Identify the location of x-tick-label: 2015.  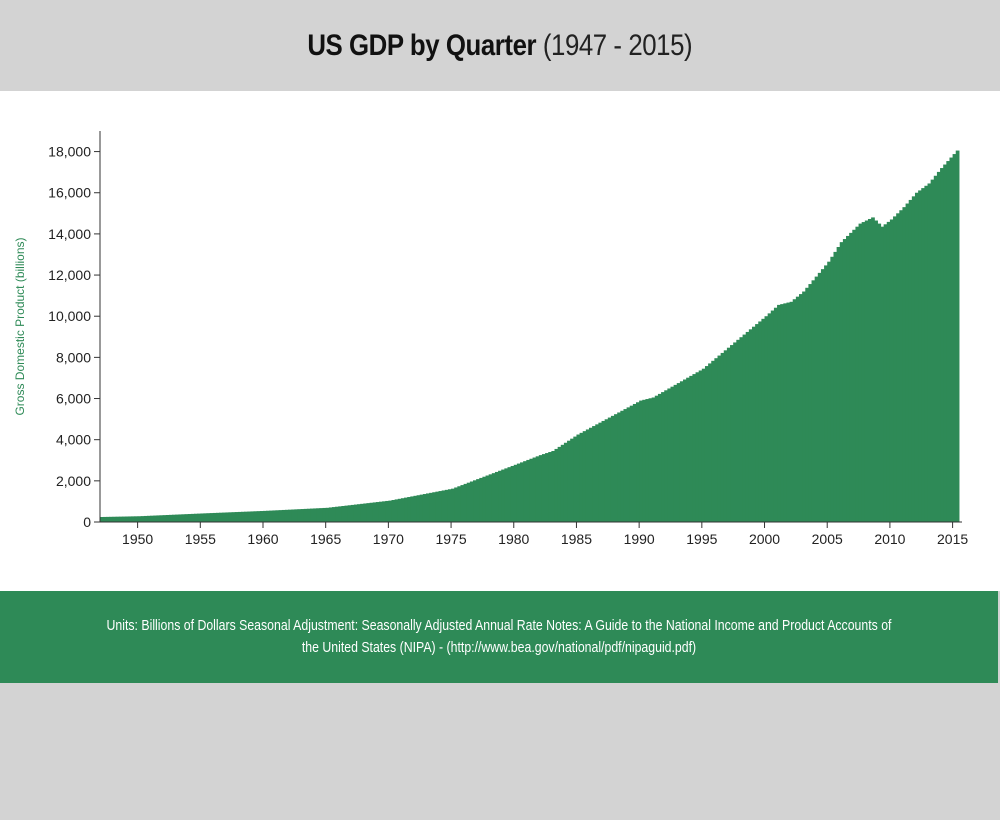
(952, 539).